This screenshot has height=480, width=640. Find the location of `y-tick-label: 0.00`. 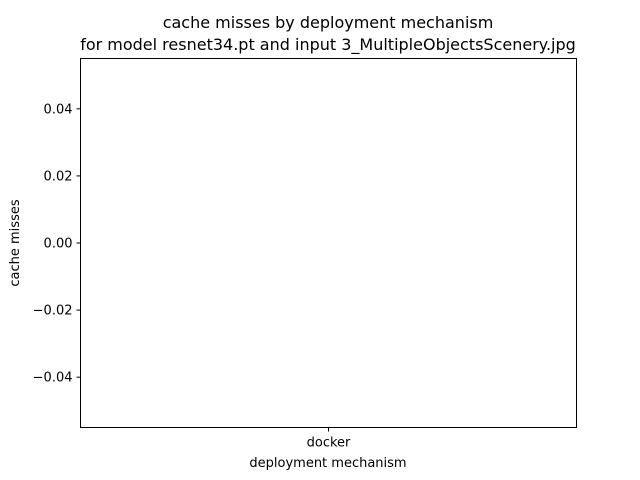

y-tick-label: 0.00 is located at coordinates (58, 244).